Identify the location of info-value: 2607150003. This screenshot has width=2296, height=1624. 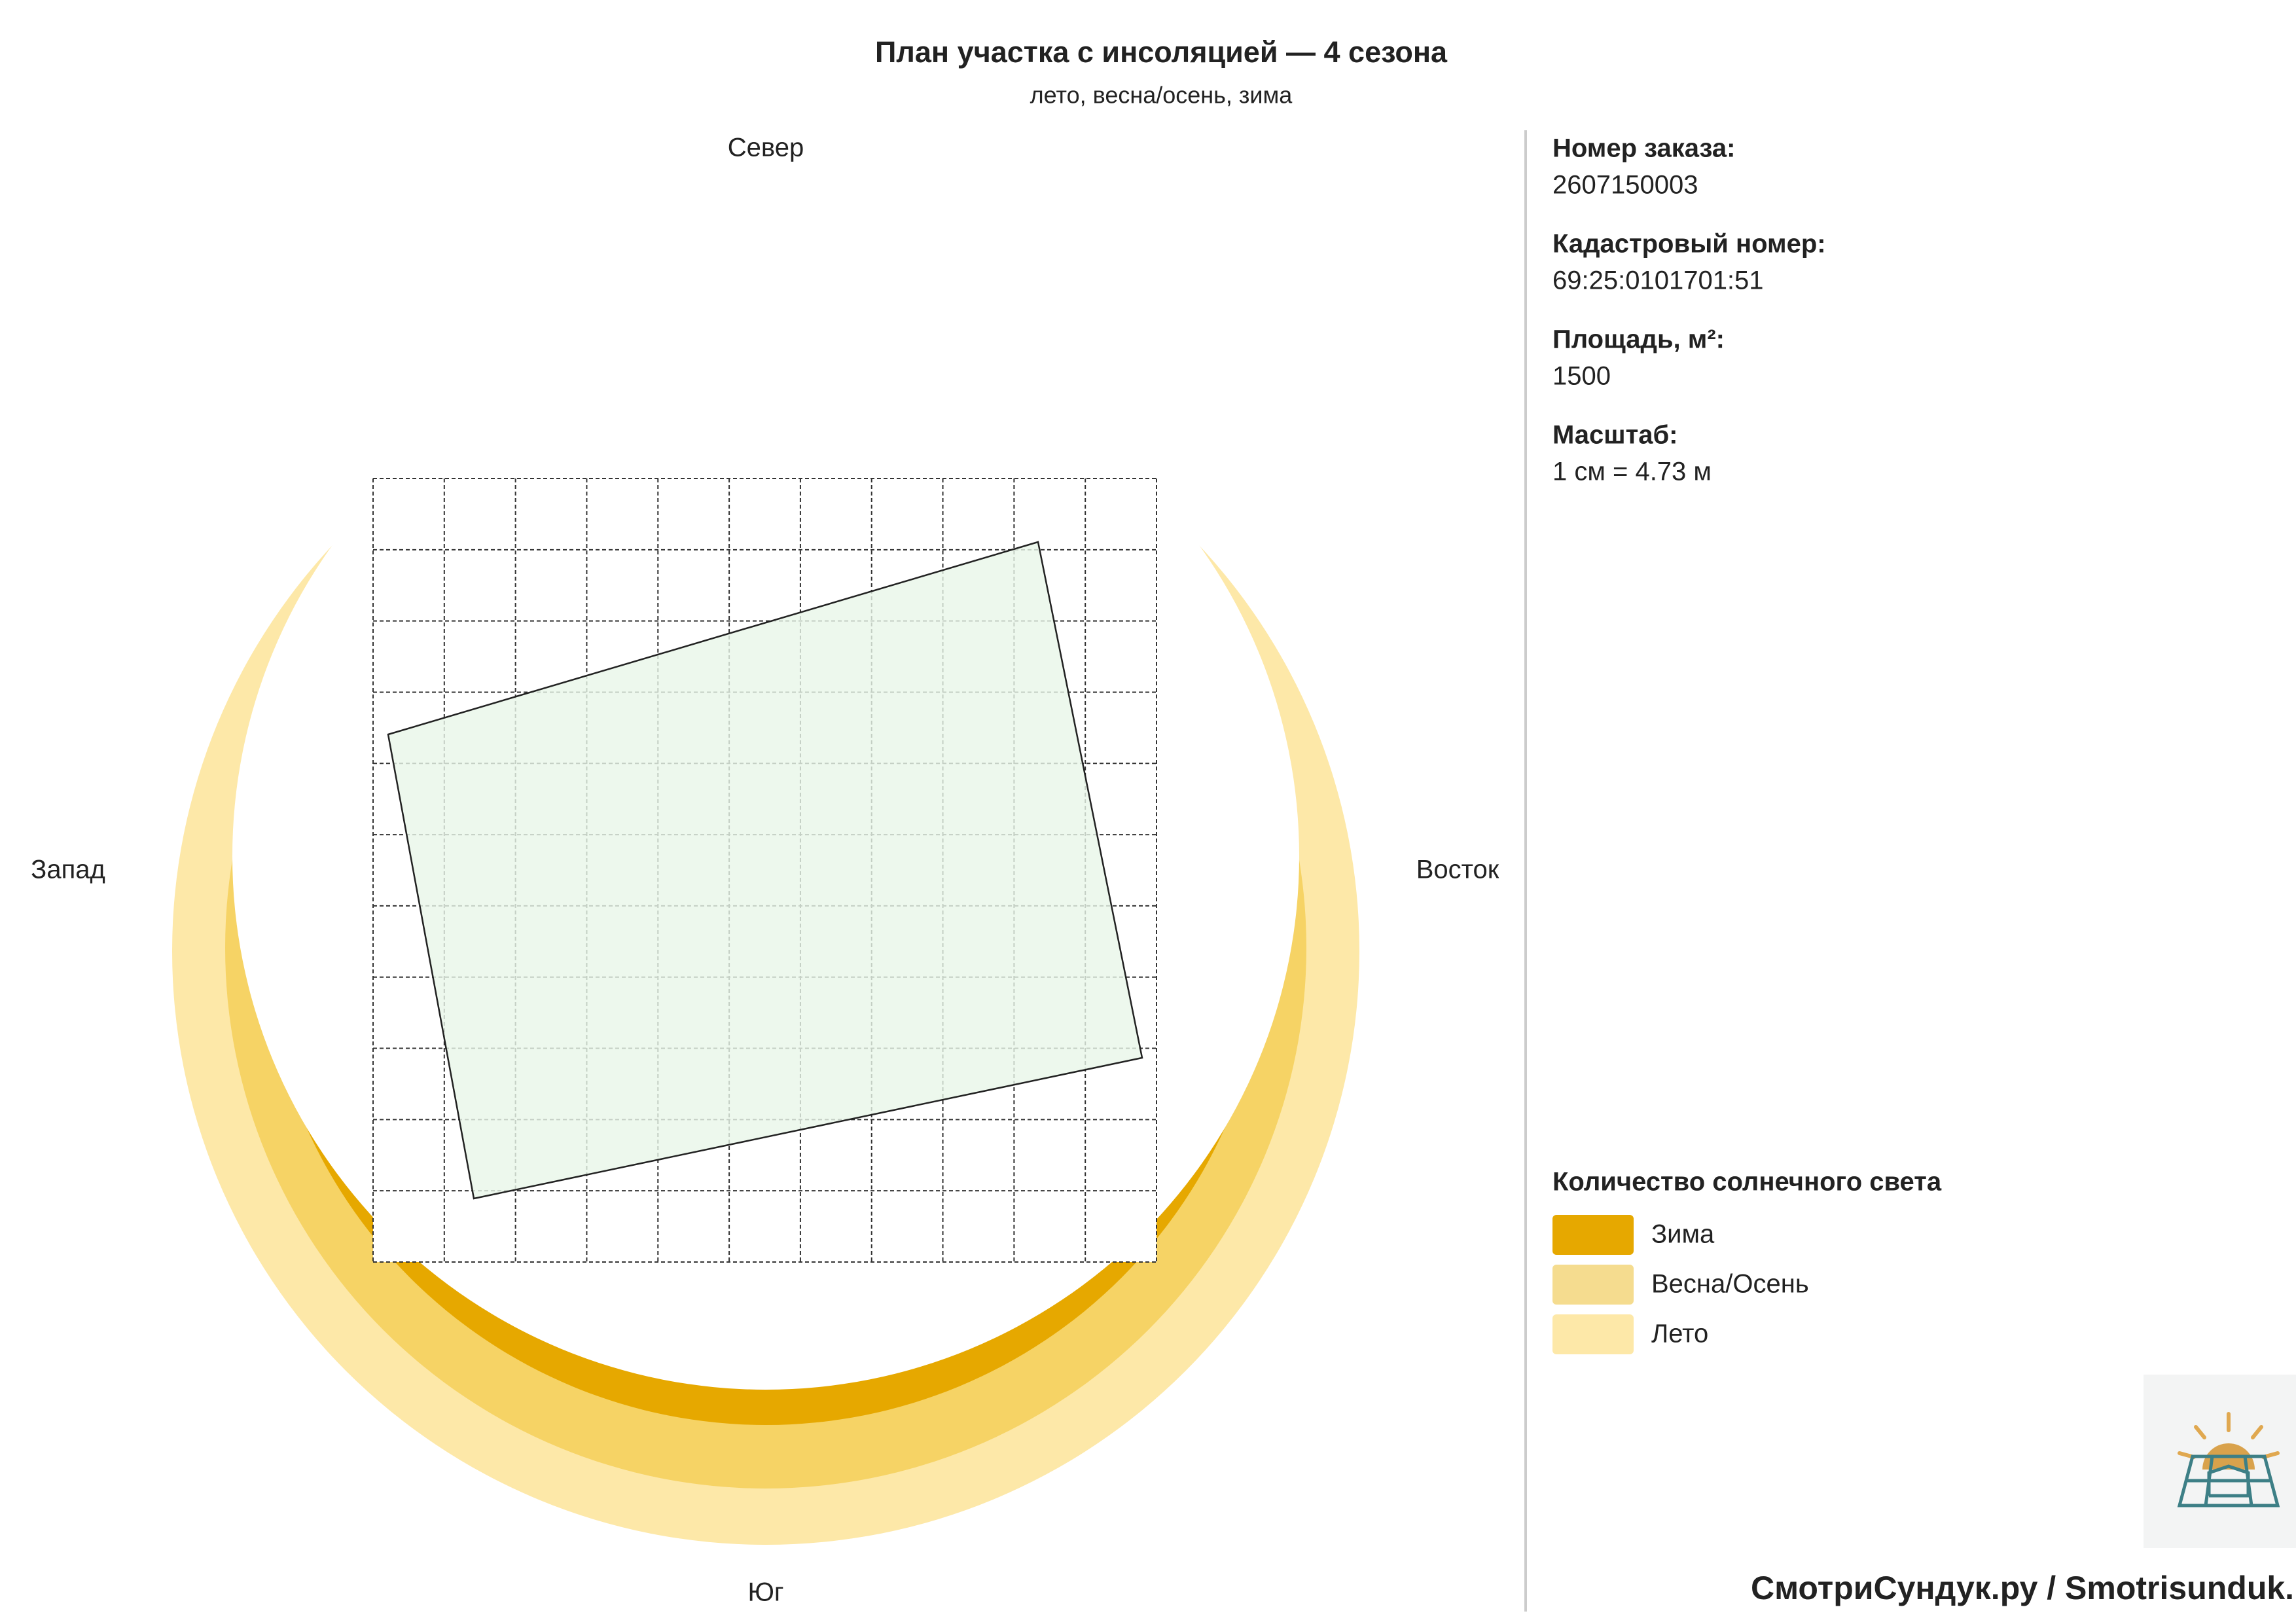
(1625, 185).